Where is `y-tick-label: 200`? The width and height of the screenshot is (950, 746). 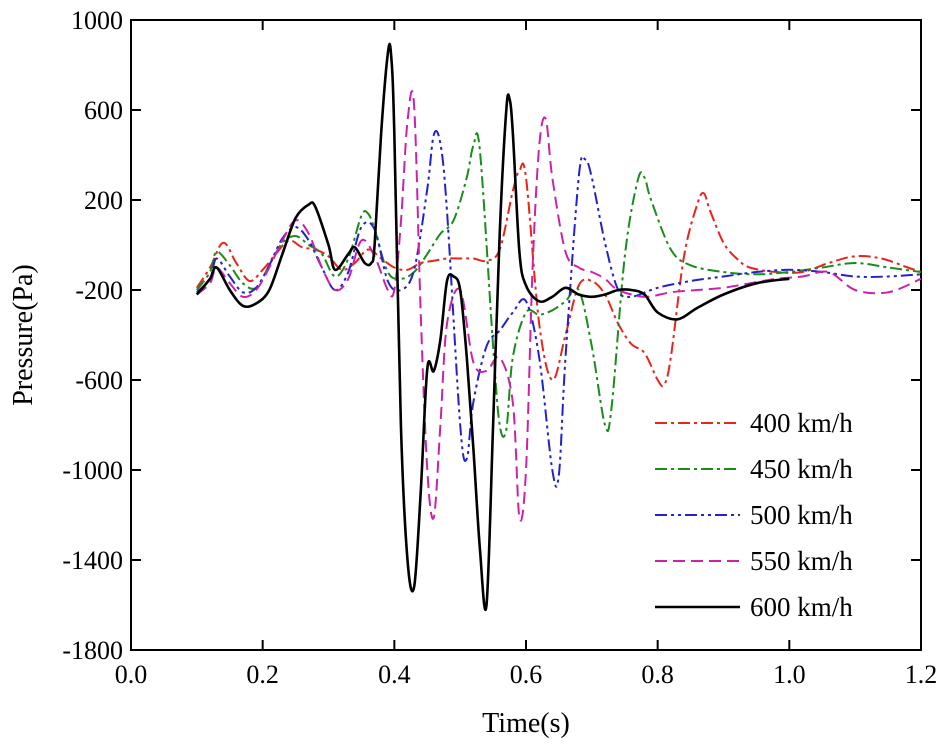
y-tick-label: 200 is located at coordinates (103, 200).